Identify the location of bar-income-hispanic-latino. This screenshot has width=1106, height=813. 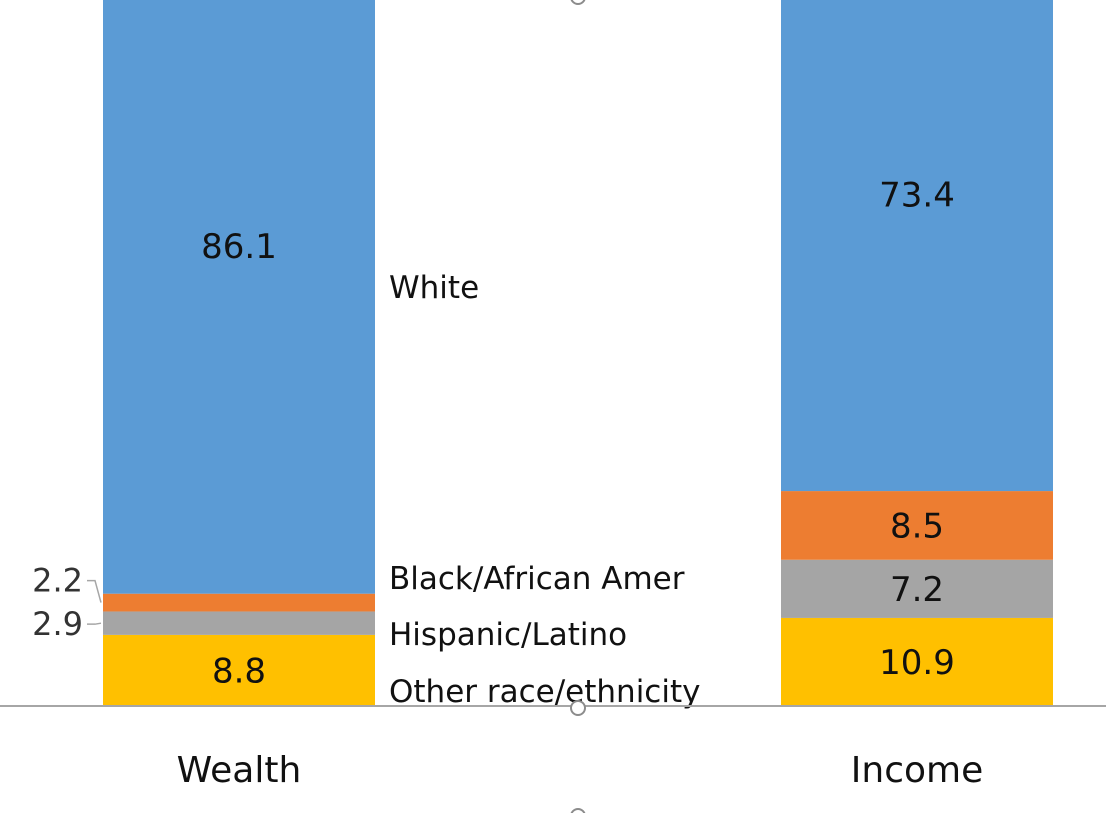
(917, 588).